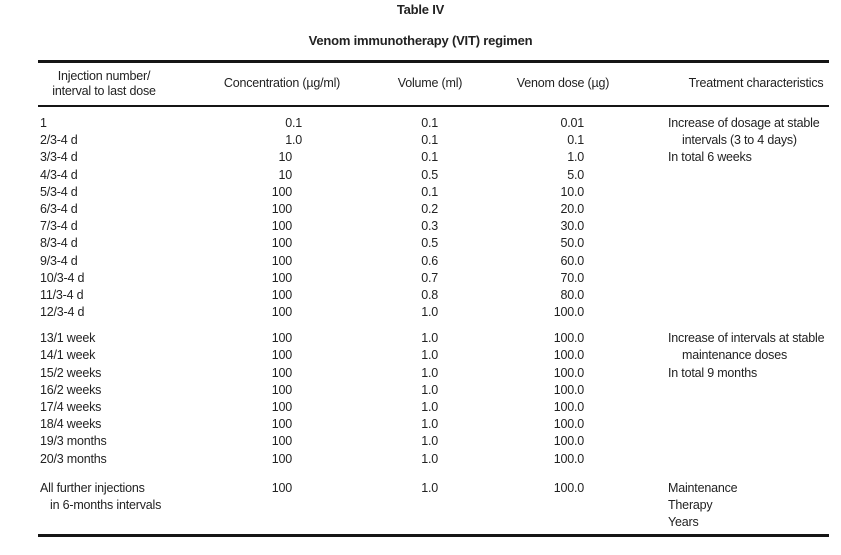 This screenshot has height=555, width=841. I want to click on injection-cell: 14/1 week, so click(68, 355).